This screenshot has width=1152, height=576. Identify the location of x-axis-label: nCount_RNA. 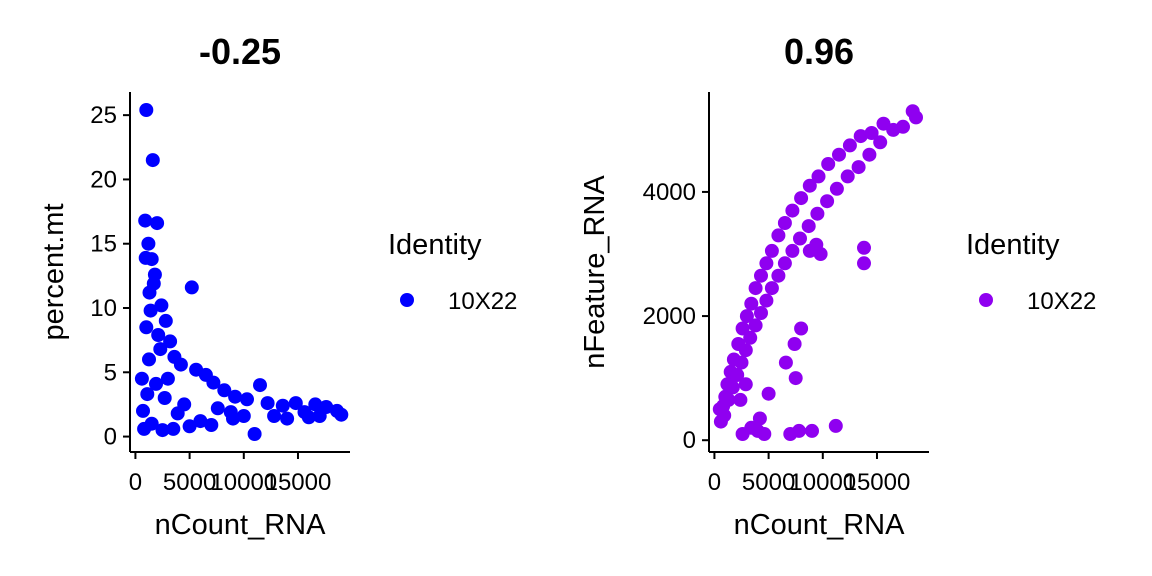
(820, 525).